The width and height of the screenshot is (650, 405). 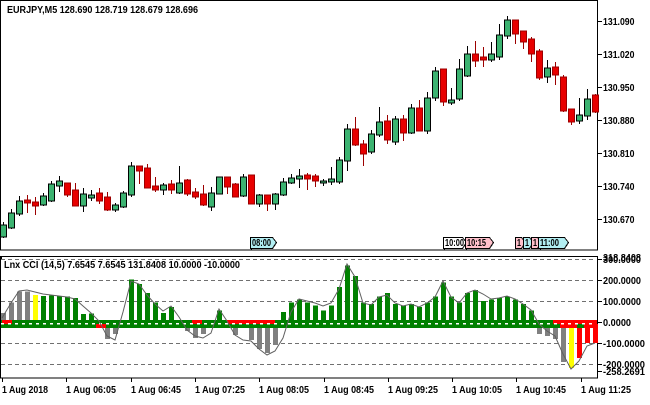 I want to click on svg-text: 100.0000, so click(x=622, y=302).